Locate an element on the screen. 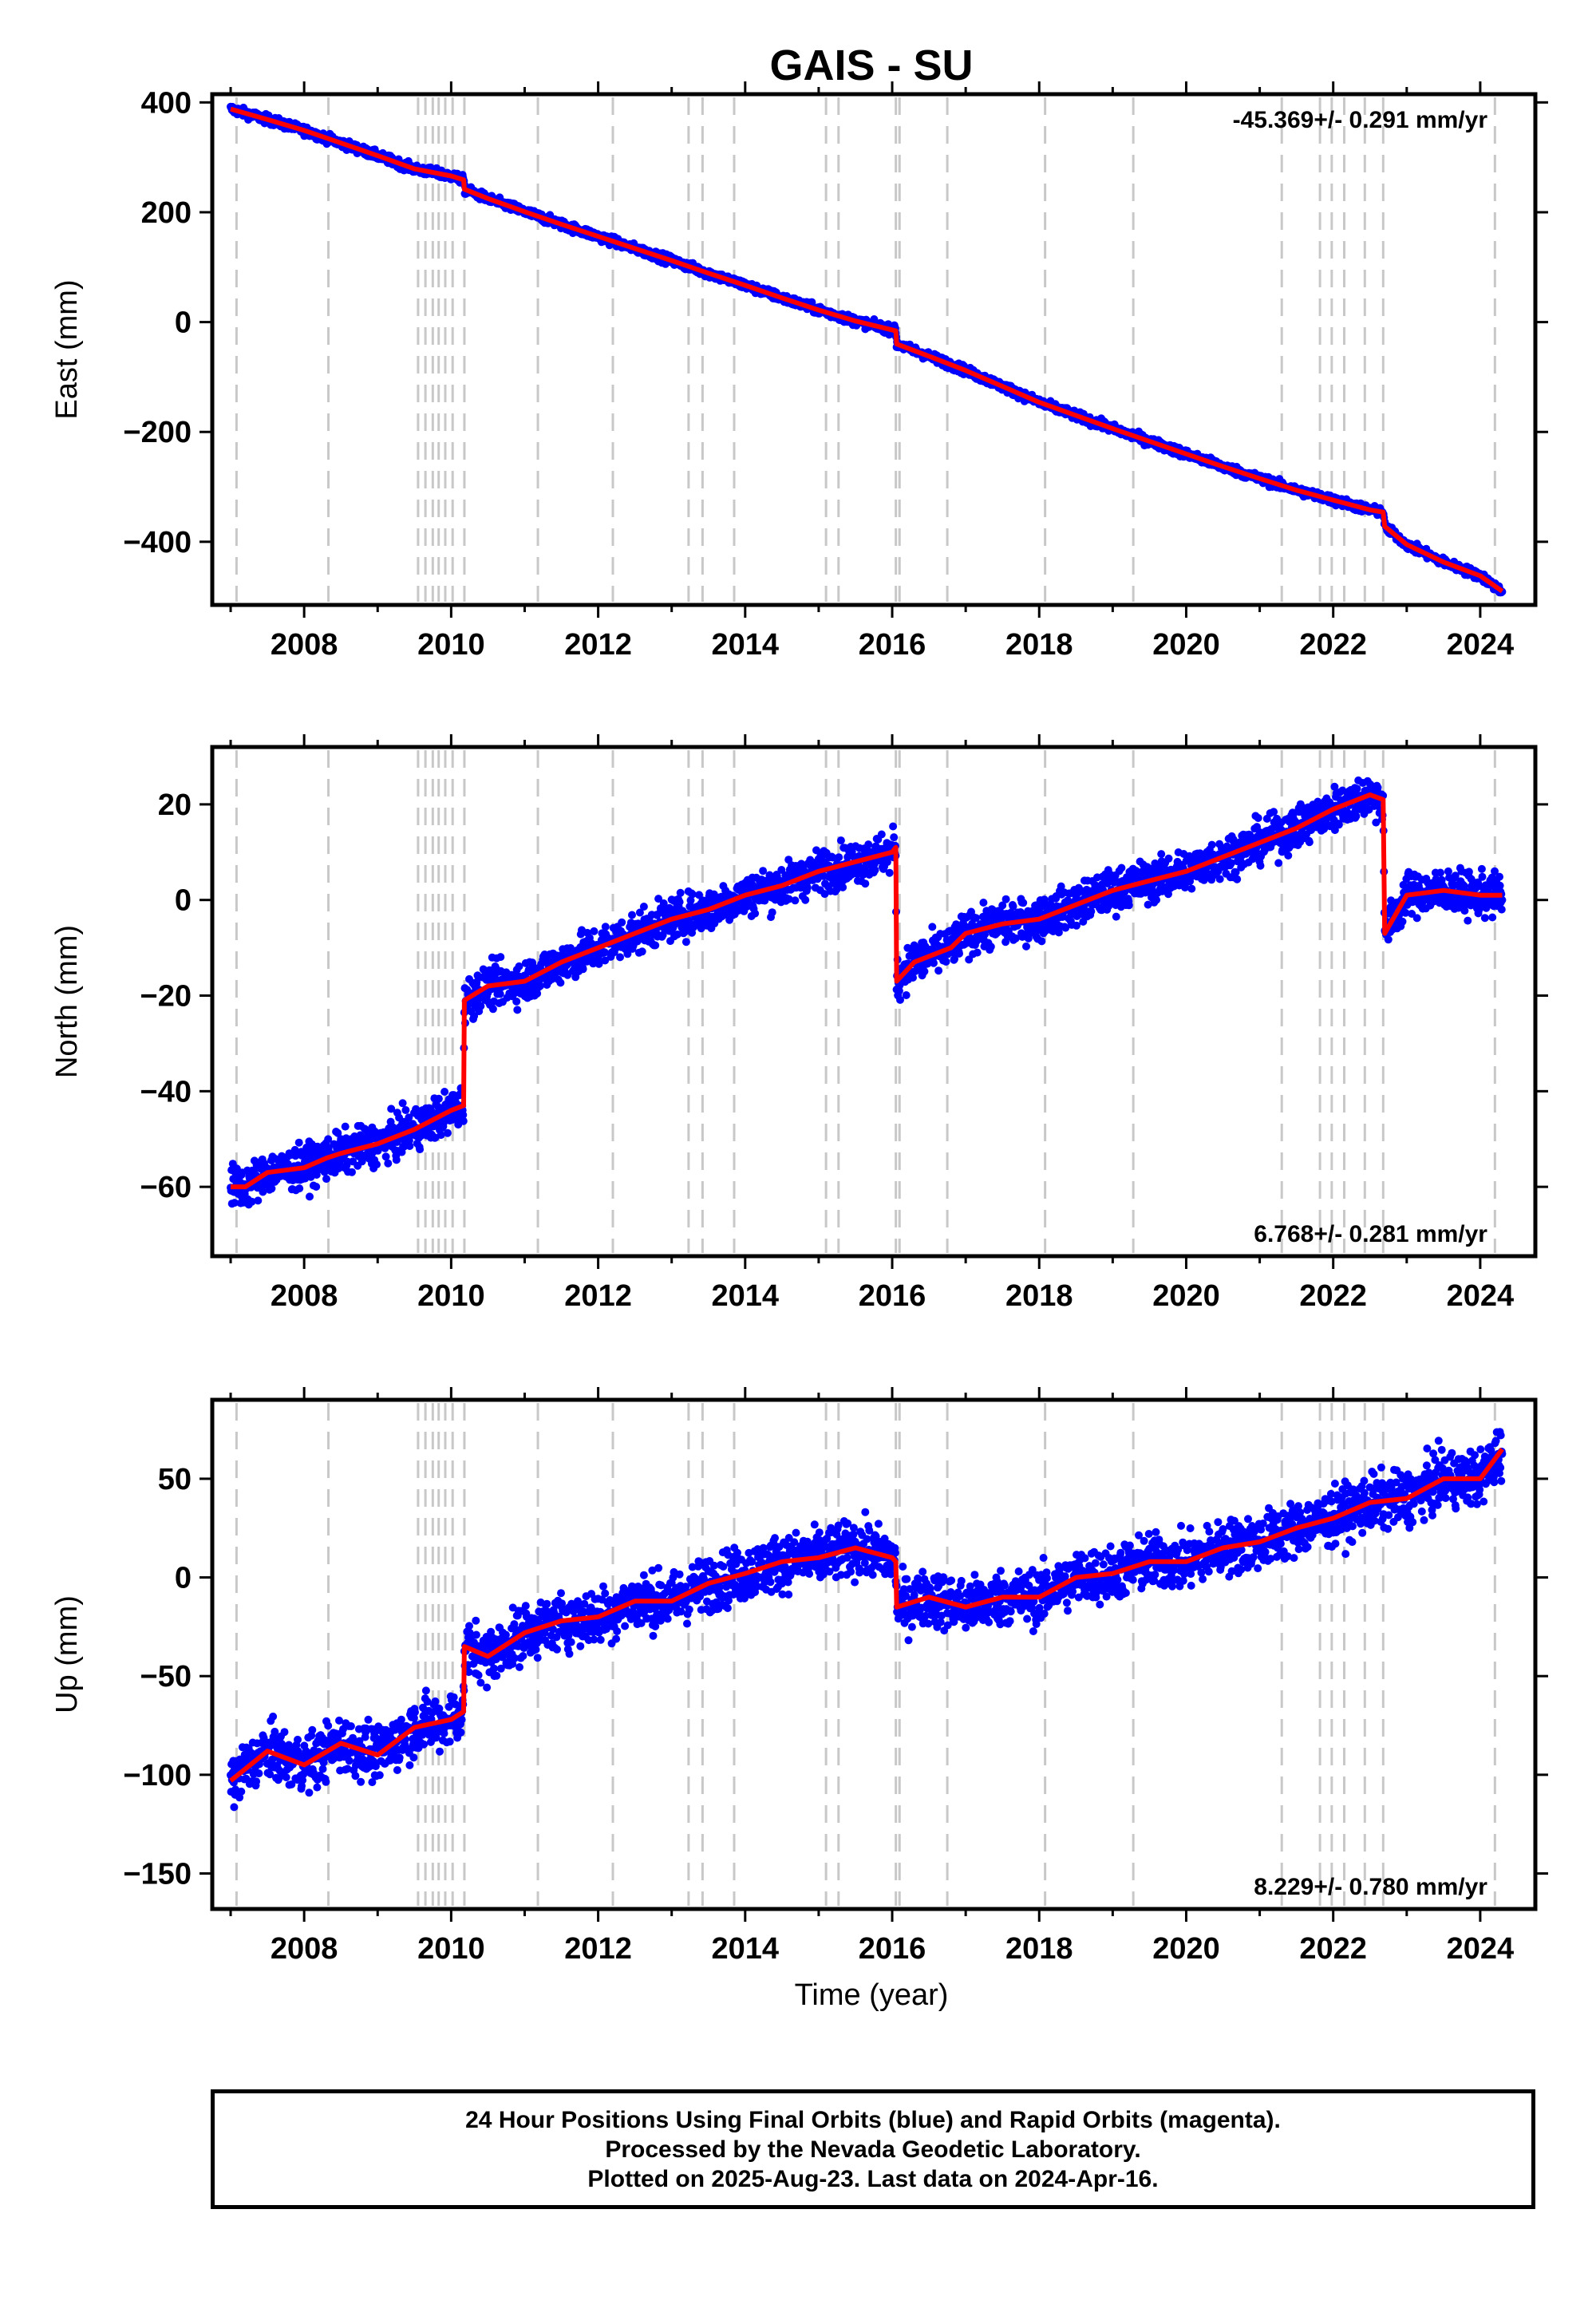  x-tick-label: 2014 is located at coordinates (746, 645).